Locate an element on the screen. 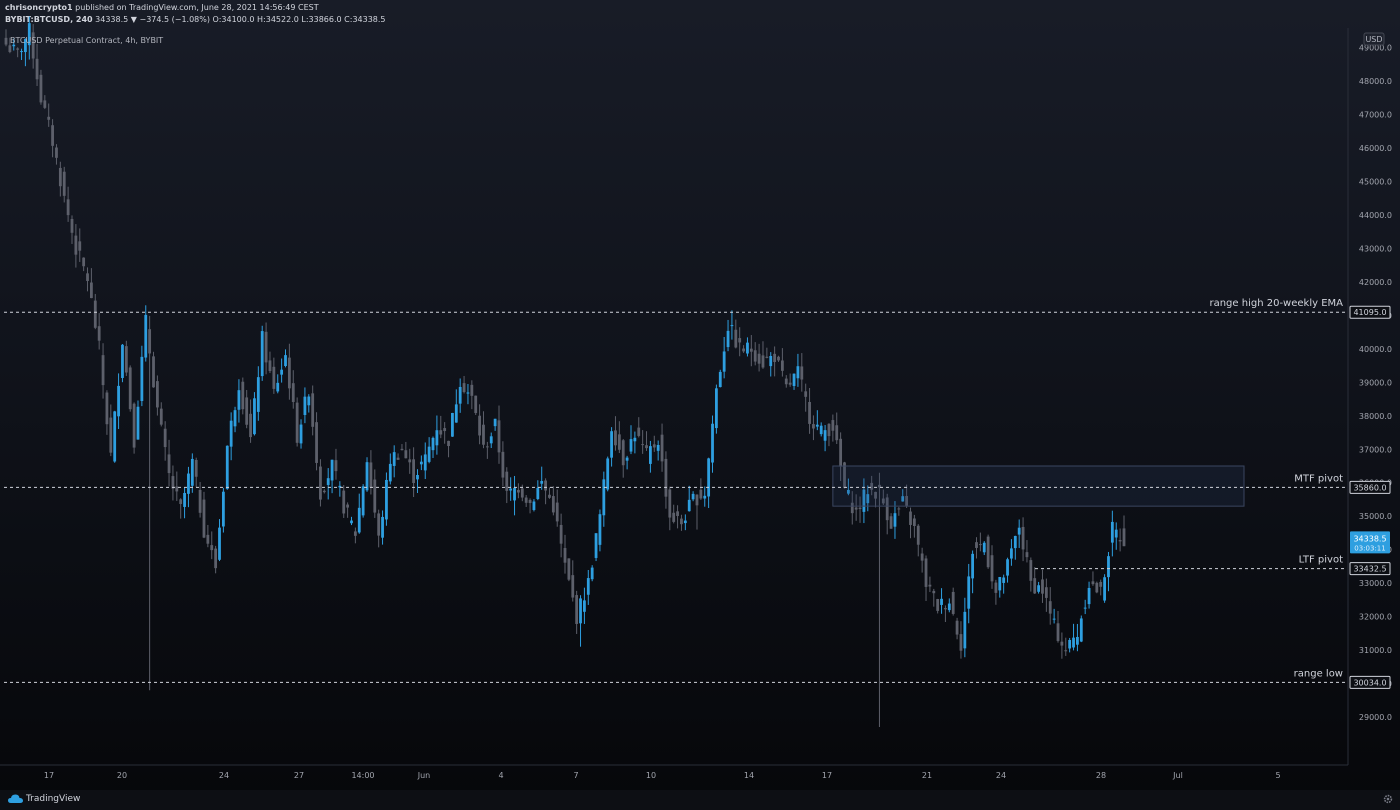 The width and height of the screenshot is (1400, 810). down-arrow-icon: ▼ is located at coordinates (133, 19).